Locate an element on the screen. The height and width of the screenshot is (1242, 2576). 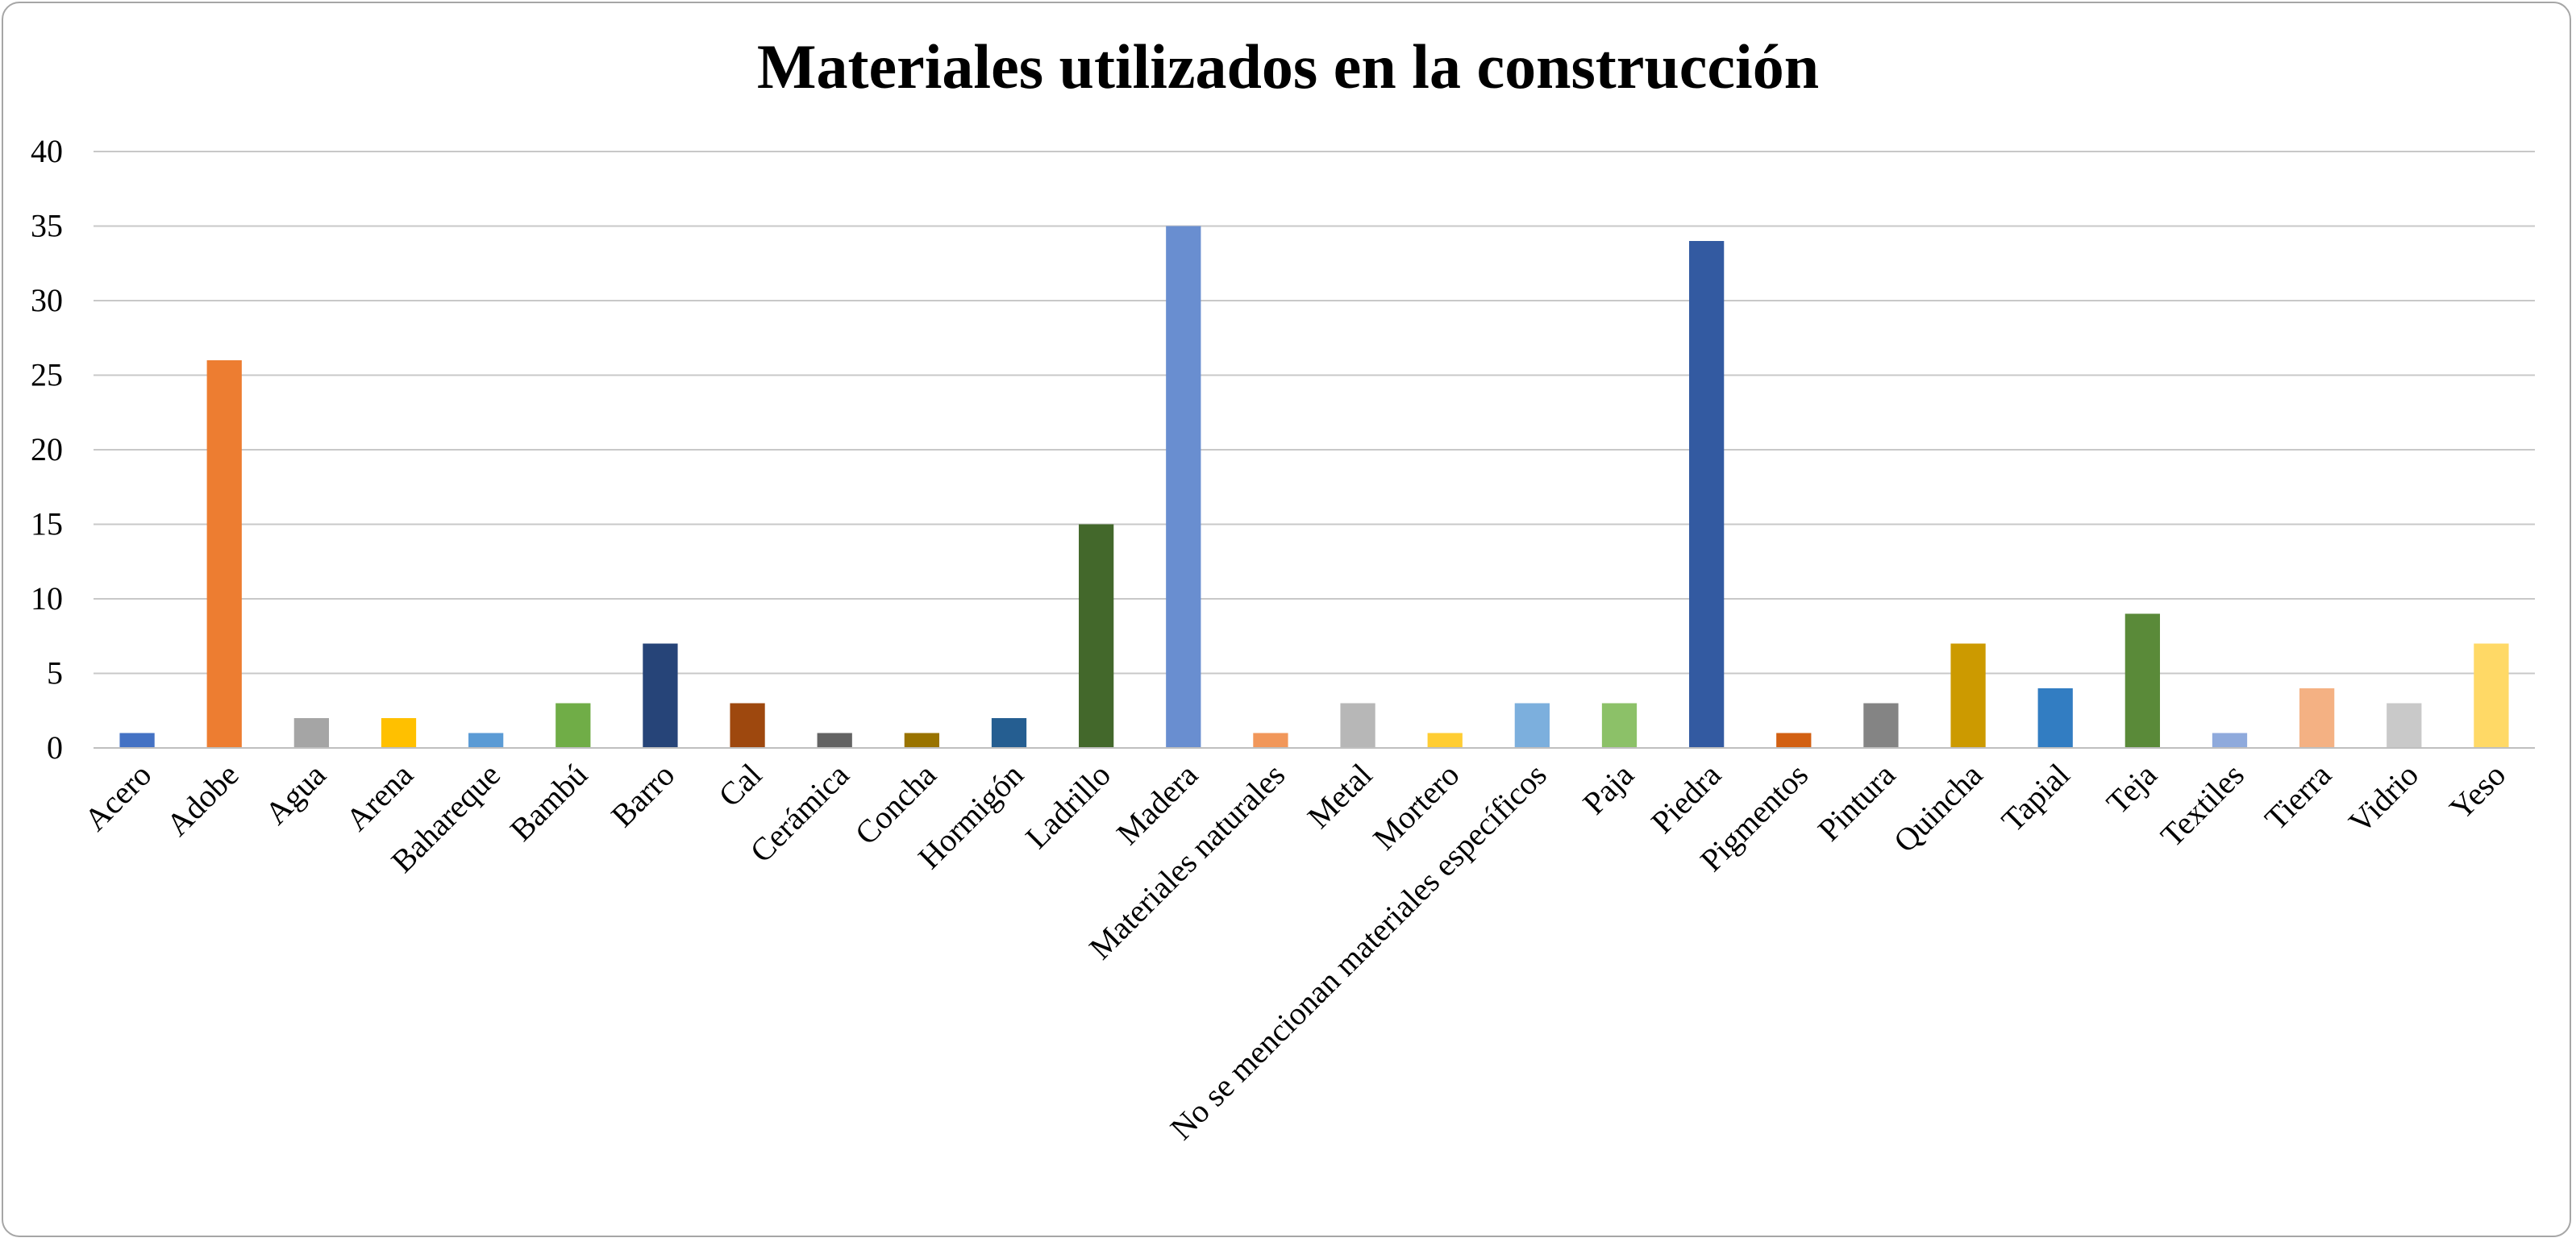
bar-bambú is located at coordinates (573, 725).